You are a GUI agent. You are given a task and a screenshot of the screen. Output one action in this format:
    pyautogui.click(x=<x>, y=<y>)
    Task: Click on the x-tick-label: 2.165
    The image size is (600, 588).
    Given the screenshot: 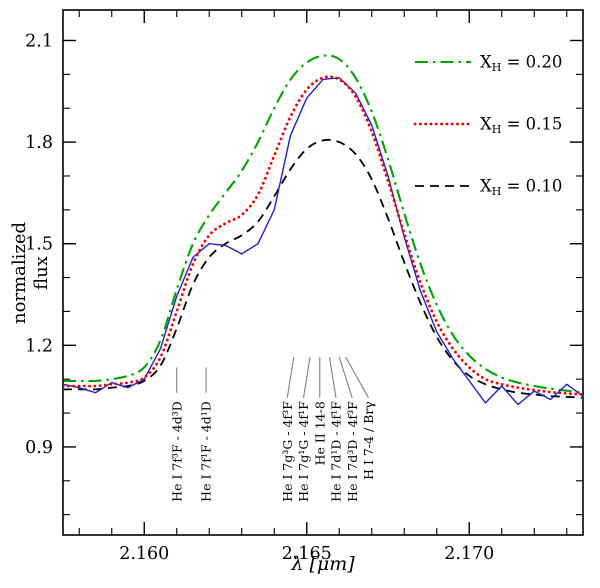 What is the action you would take?
    pyautogui.click(x=307, y=554)
    